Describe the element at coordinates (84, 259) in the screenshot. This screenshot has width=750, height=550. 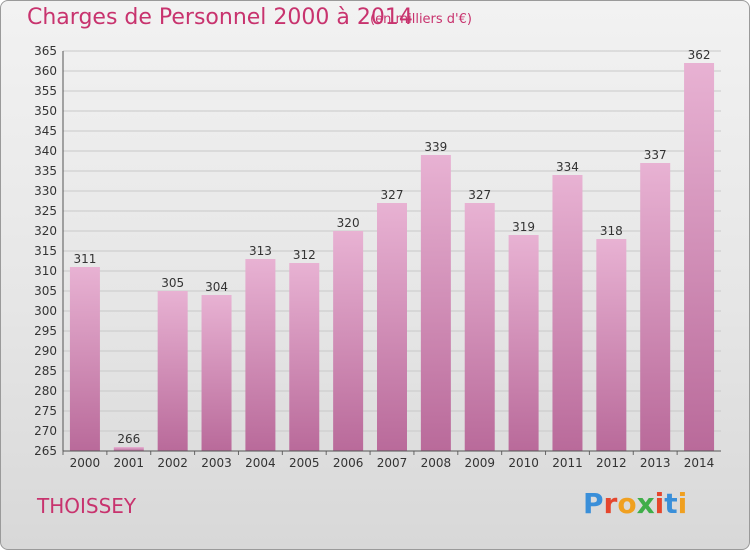
I see `value-label: 311` at that location.